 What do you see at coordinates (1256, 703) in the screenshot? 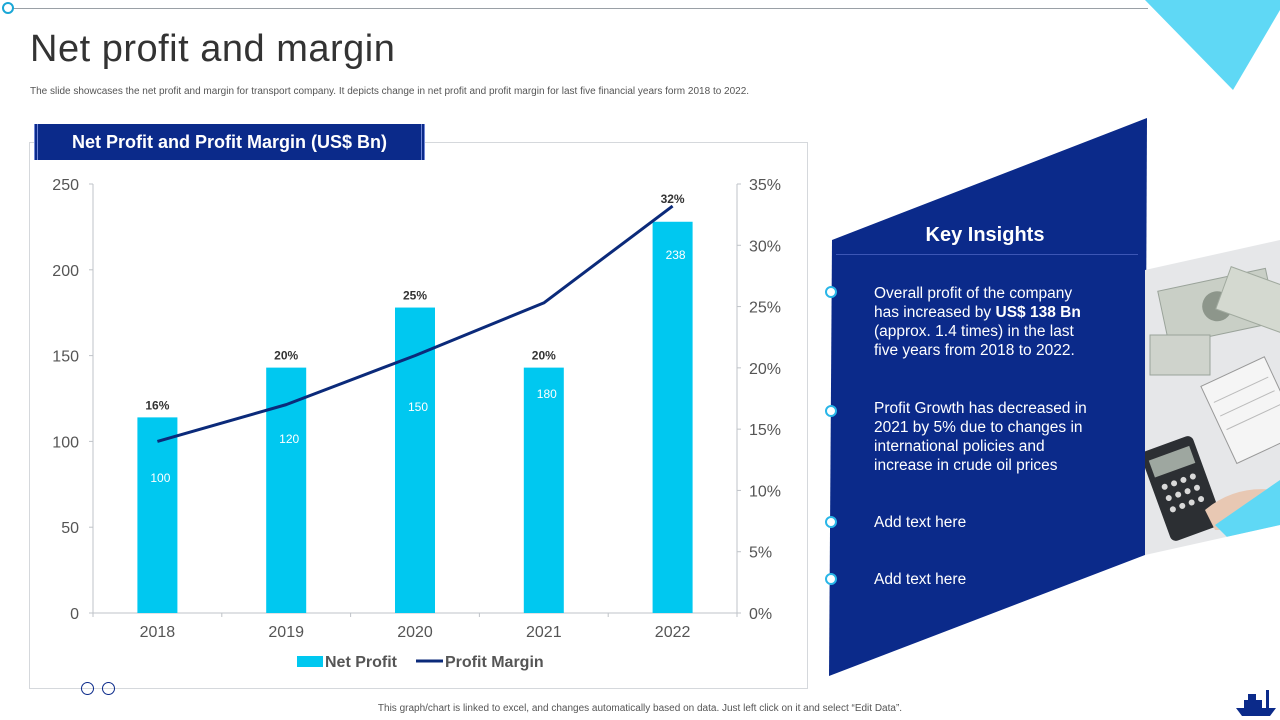
I see `ship-logo-icon` at bounding box center [1256, 703].